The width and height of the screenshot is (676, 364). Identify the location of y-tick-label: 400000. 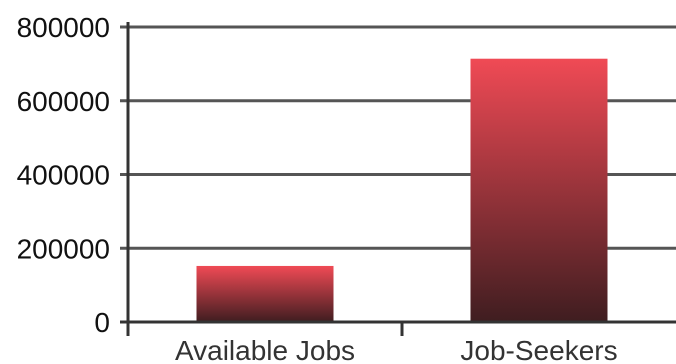
(63, 175).